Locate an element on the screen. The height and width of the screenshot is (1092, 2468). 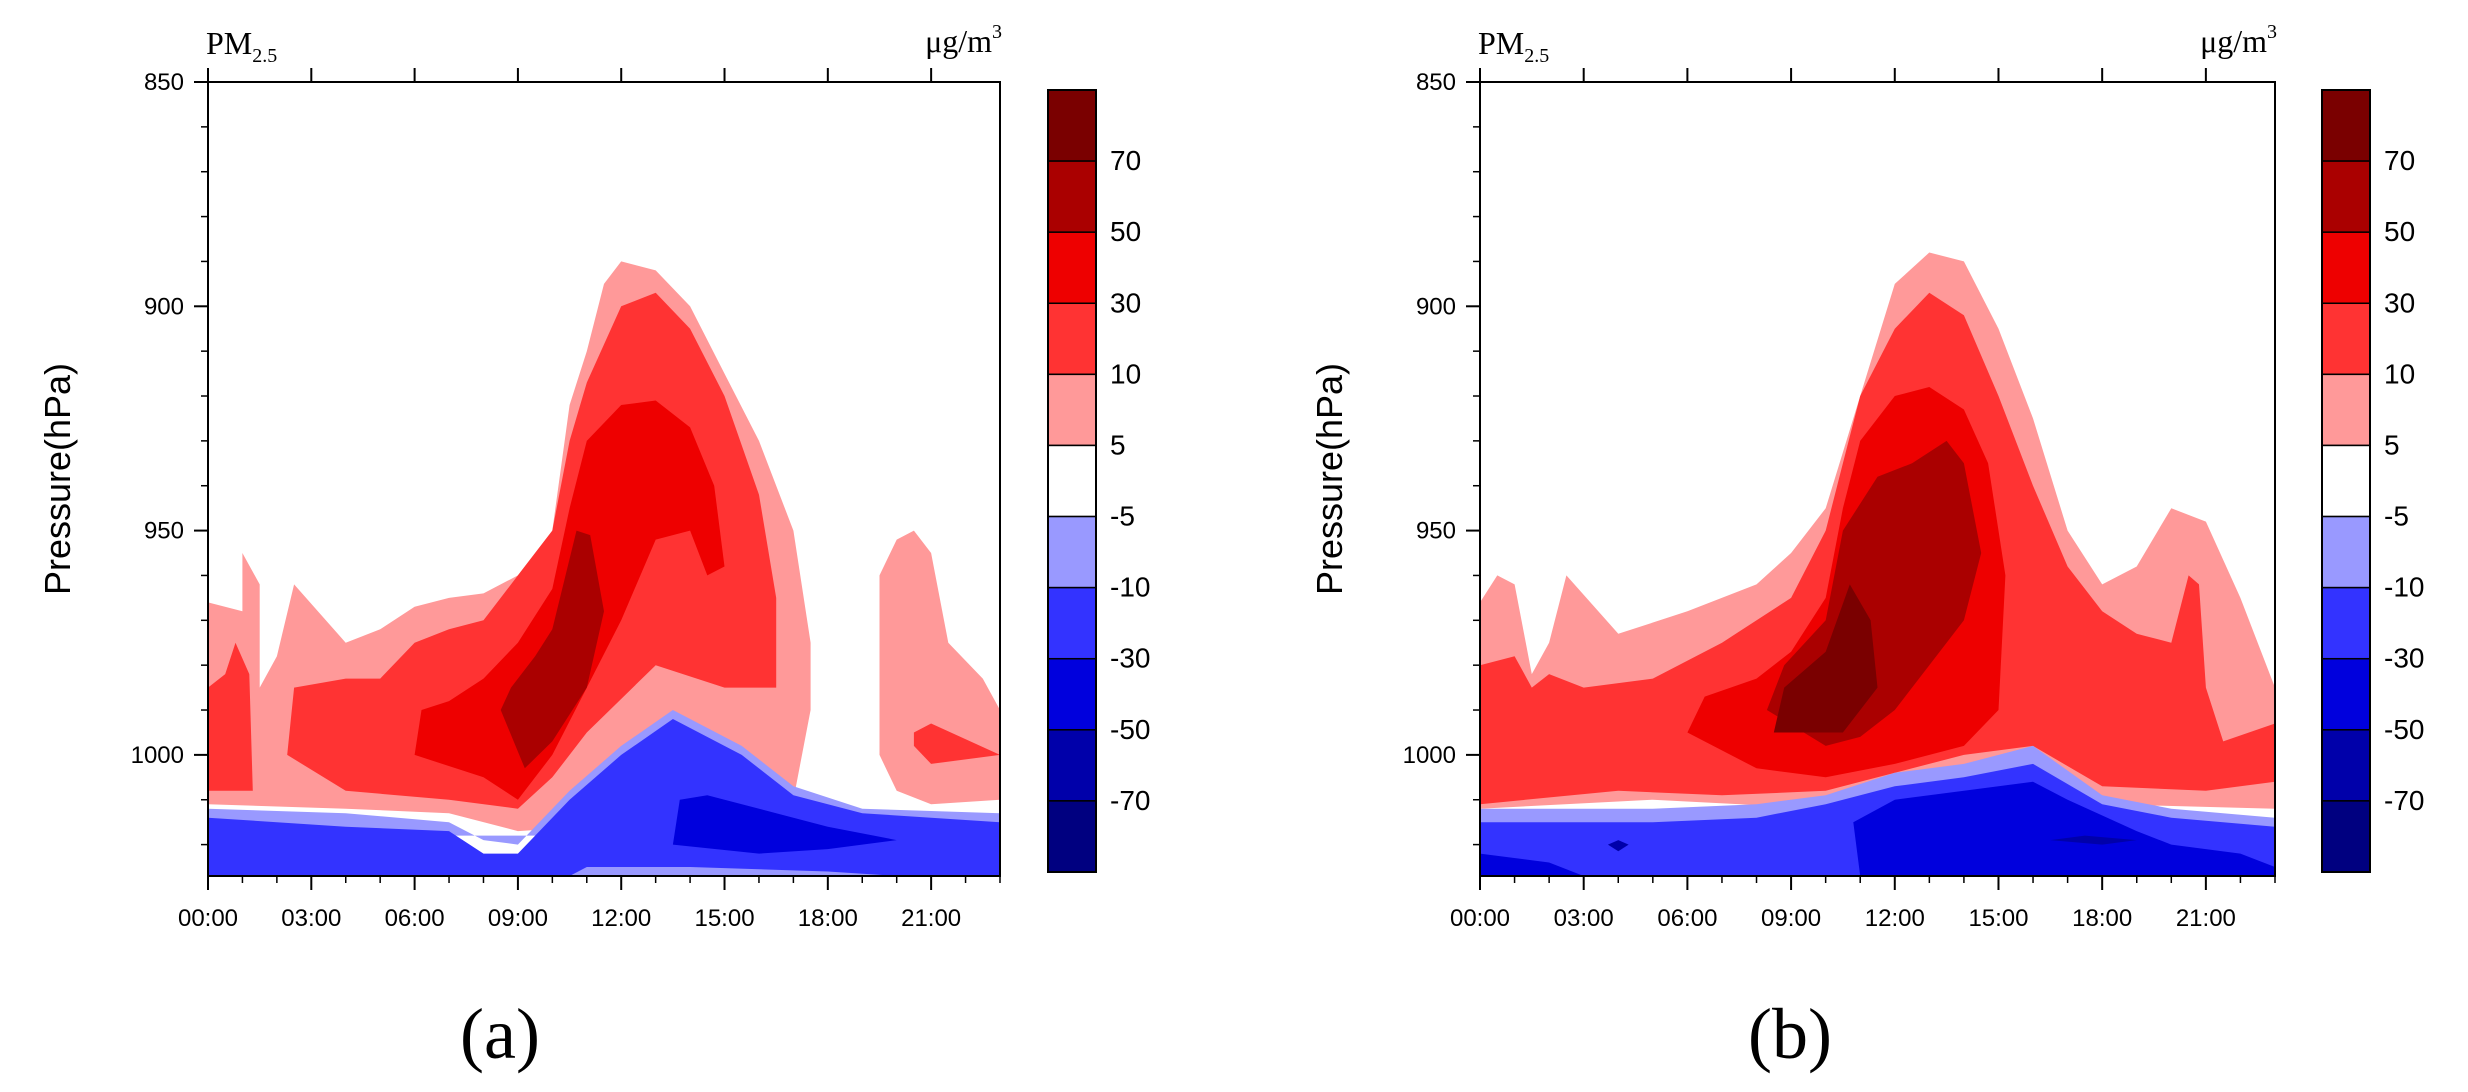
y-tick-label-0: 850 is located at coordinates (164, 82).